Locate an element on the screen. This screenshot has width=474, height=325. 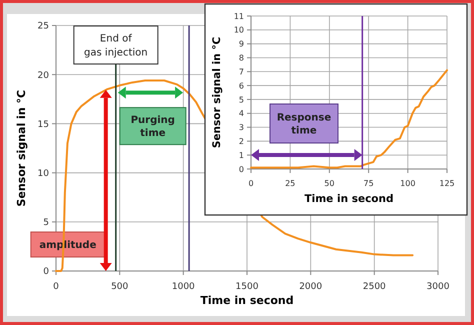
x-tick-label: 50 is located at coordinates (329, 183).